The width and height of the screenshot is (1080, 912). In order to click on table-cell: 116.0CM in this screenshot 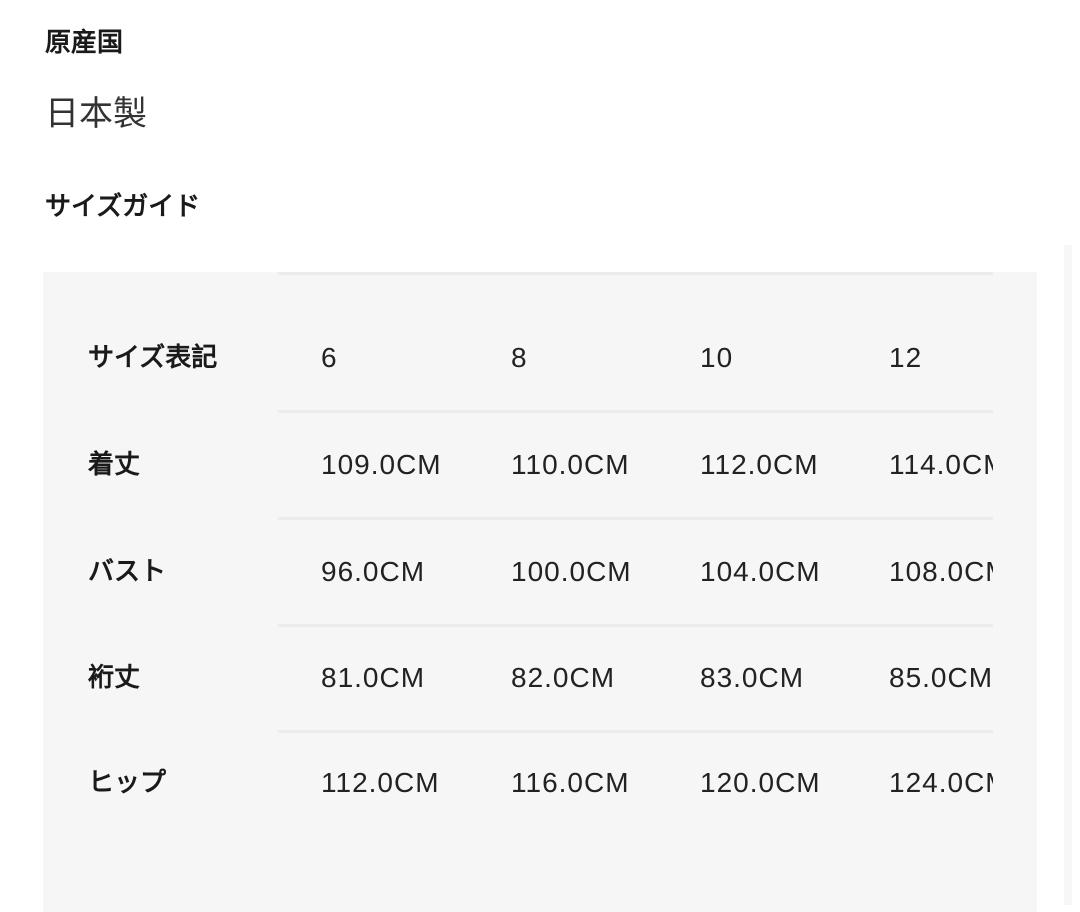, I will do `click(570, 782)`.